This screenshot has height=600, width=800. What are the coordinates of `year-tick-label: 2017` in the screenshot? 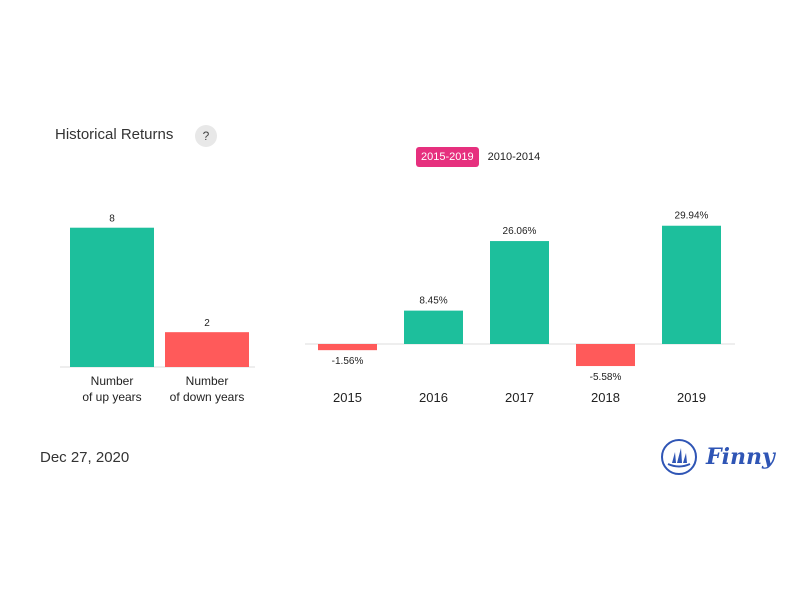 It's located at (519, 397).